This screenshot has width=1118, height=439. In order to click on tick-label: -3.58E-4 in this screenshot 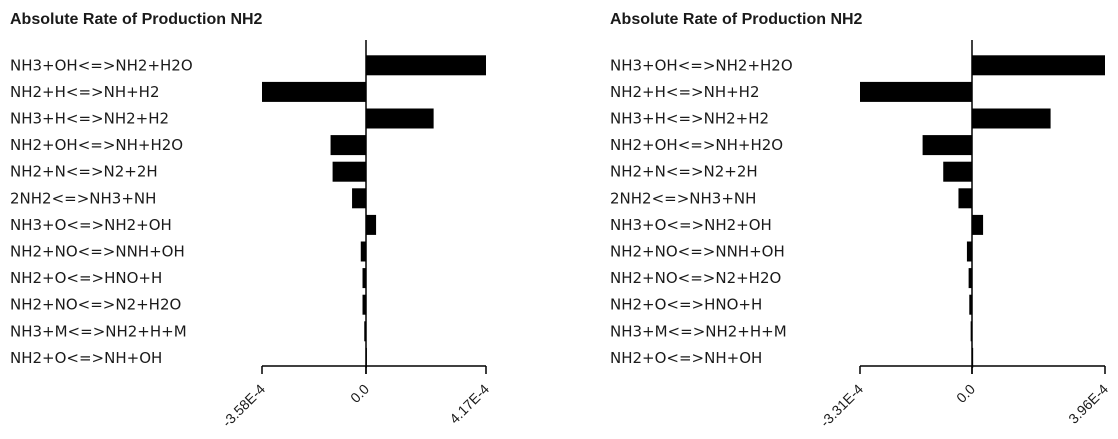, I will do `click(243, 405)`.